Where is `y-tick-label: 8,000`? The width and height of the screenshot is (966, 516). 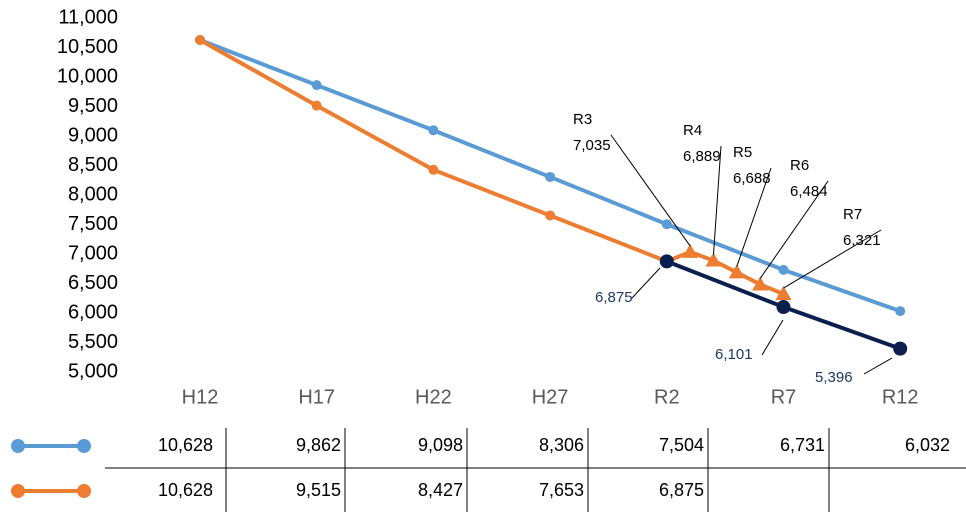
y-tick-label: 8,000 is located at coordinates (93, 194).